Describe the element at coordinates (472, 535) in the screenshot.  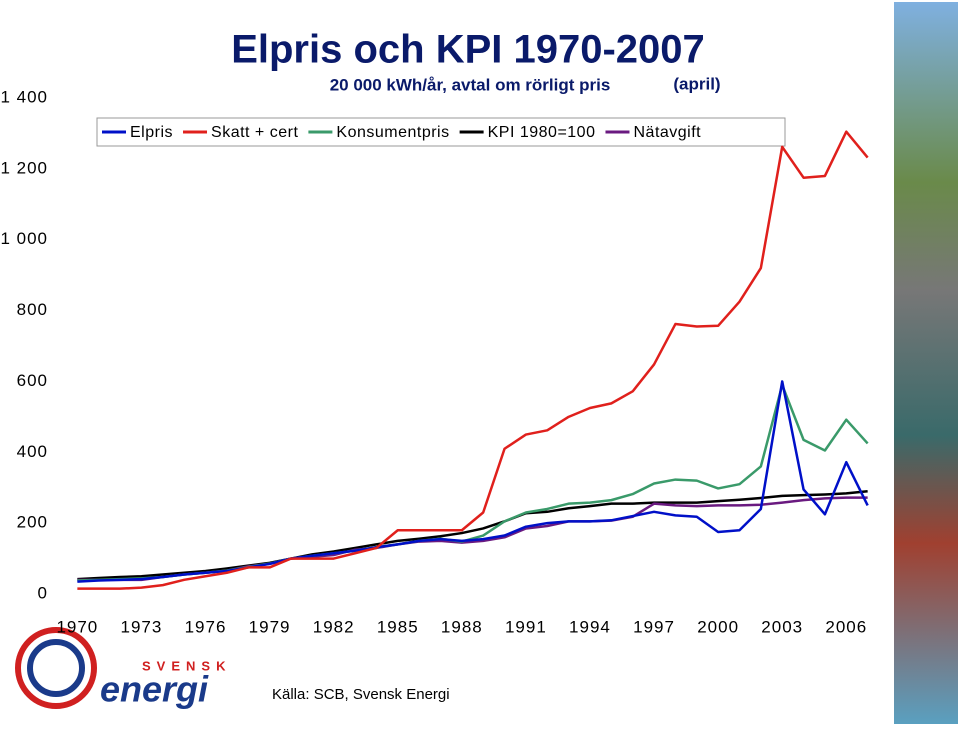
I see `series-line` at that location.